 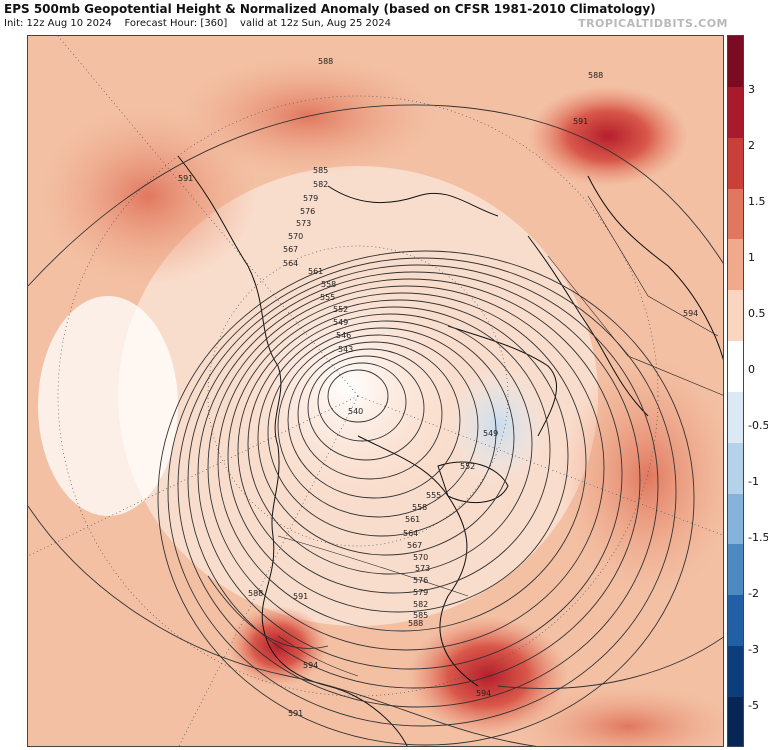 I want to click on colorbar-tick-label: 1, so click(x=751, y=257).